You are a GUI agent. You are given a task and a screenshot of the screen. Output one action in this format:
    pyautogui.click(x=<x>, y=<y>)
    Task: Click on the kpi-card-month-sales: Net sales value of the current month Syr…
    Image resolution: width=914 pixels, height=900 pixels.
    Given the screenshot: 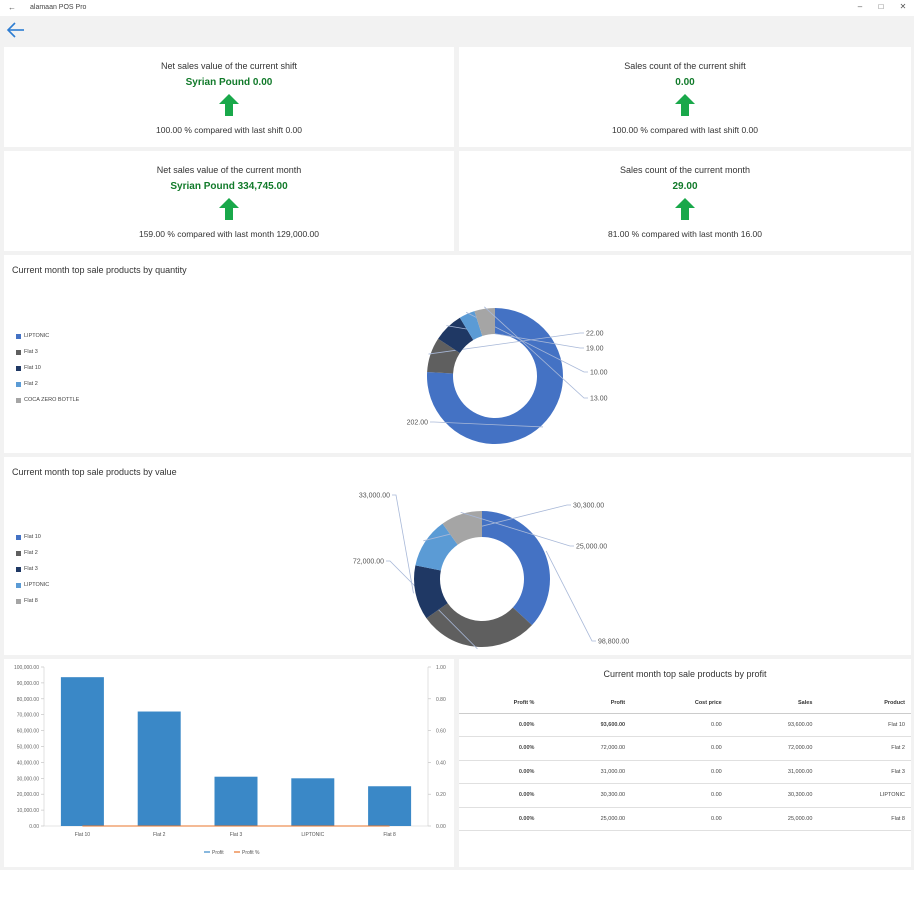 What is the action you would take?
    pyautogui.click(x=229, y=201)
    